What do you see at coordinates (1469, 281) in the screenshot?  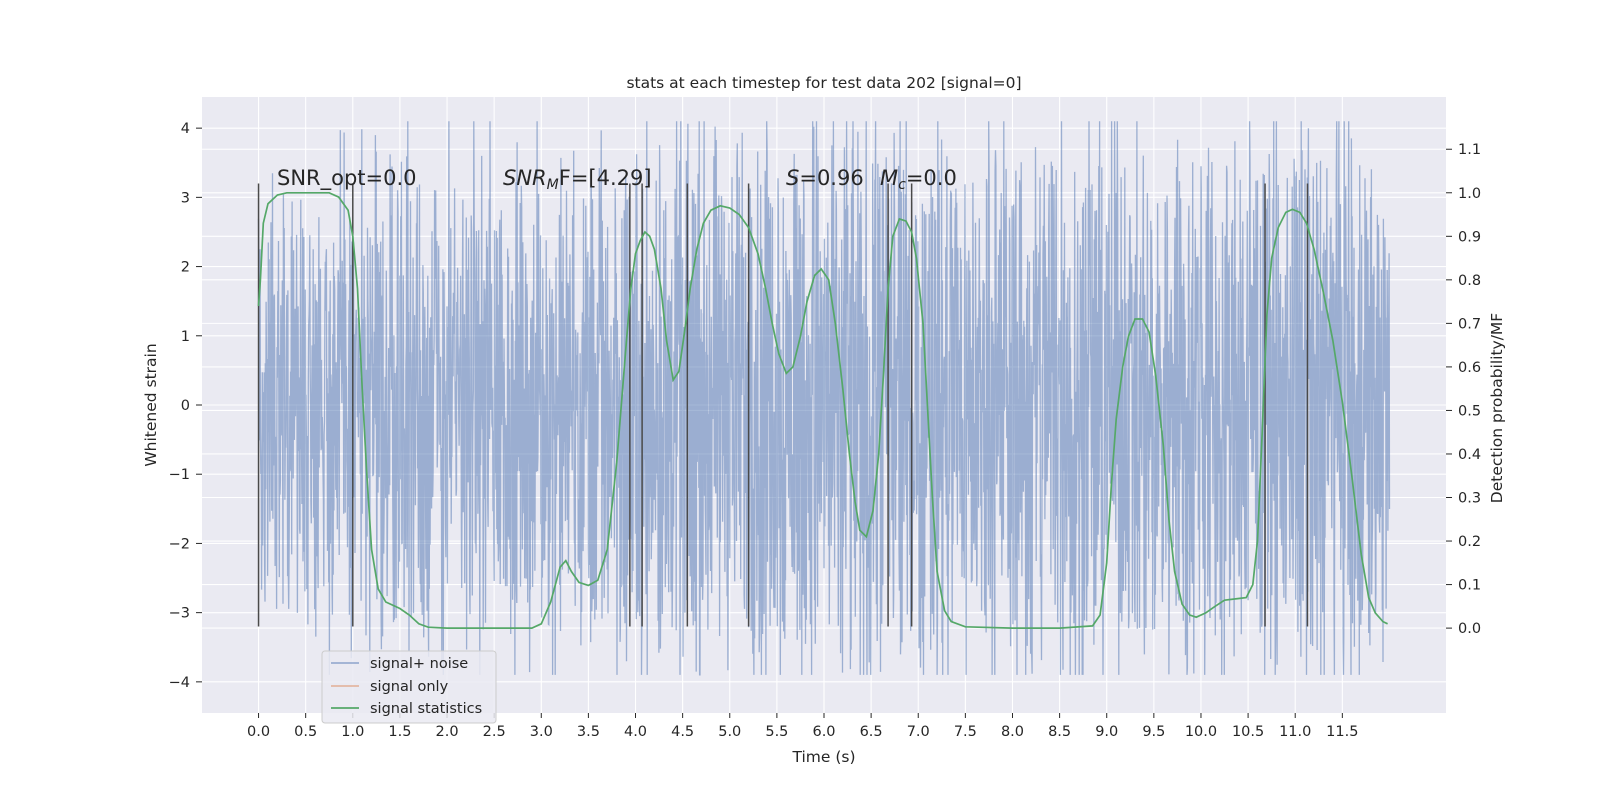 I see `yr-tick-label-3: 0.8` at bounding box center [1469, 281].